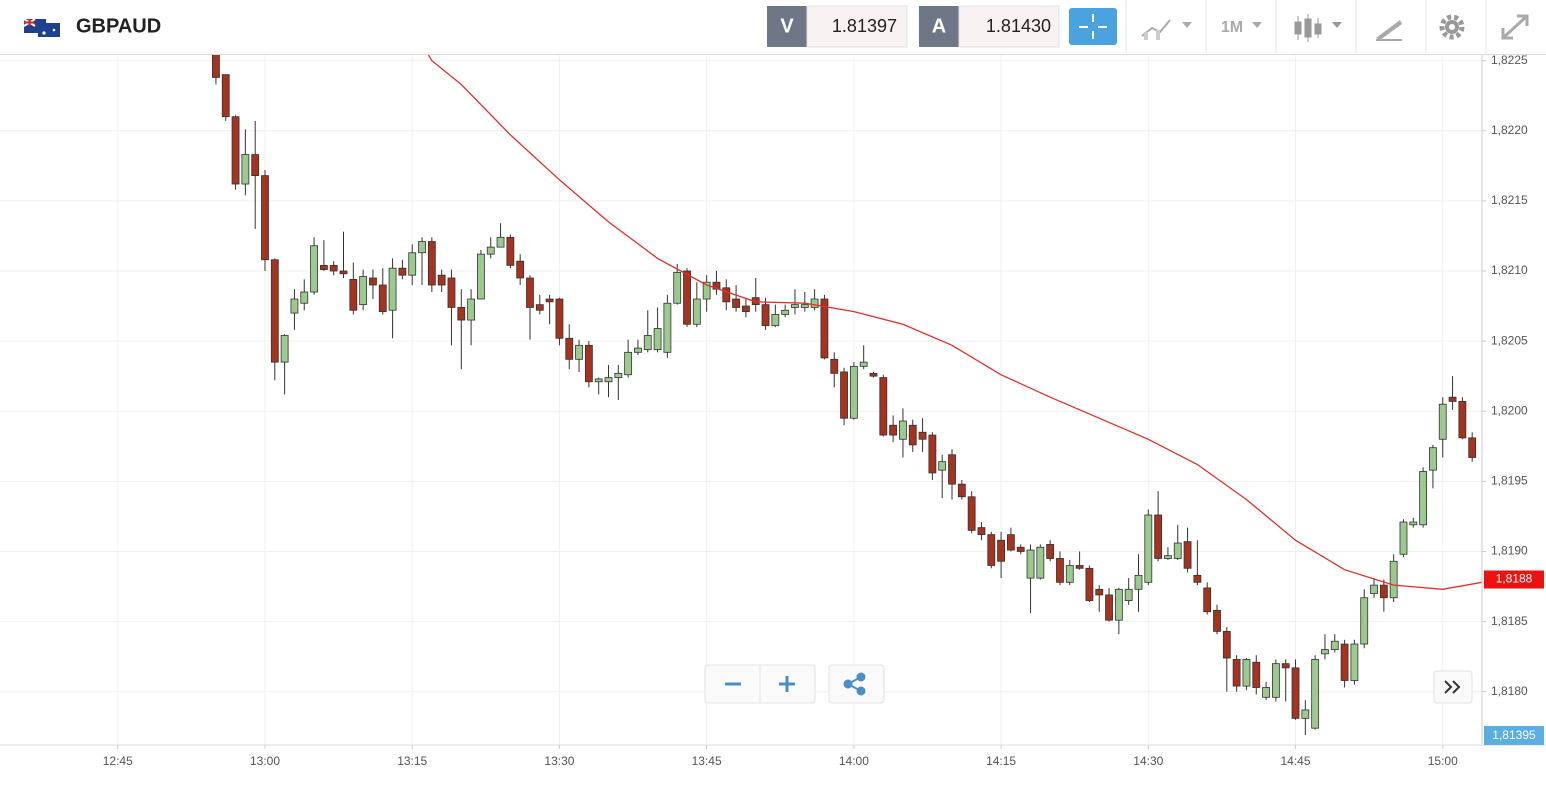  I want to click on bid-price: 1.81397, so click(864, 26).